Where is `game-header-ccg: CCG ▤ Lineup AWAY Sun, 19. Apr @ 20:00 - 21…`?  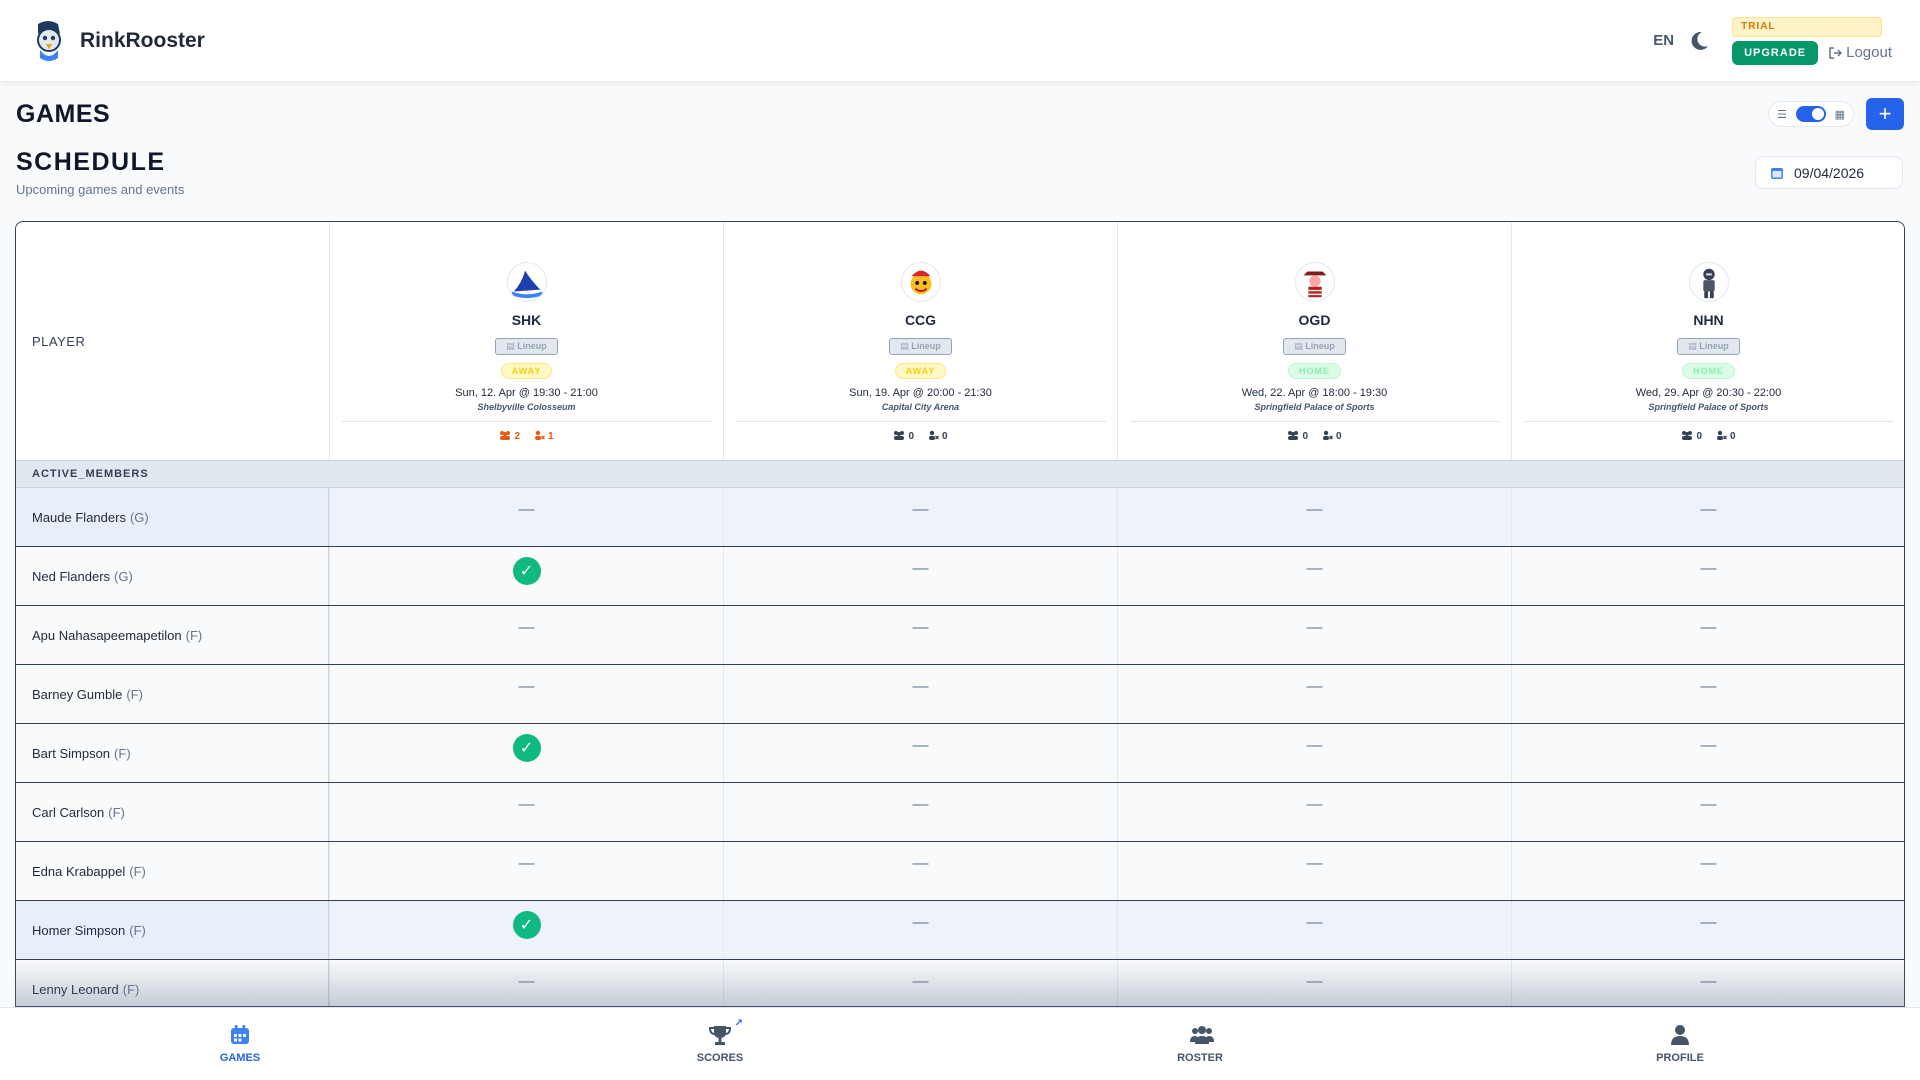 game-header-ccg: CCG ▤ Lineup AWAY Sun, 19. Apr @ 20:00 - 21… is located at coordinates (920, 341).